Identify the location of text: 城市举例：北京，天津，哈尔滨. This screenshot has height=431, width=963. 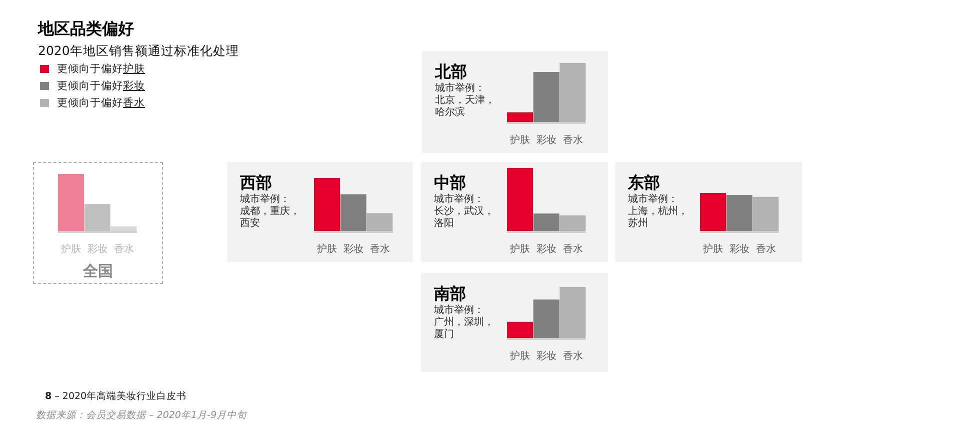
(465, 101).